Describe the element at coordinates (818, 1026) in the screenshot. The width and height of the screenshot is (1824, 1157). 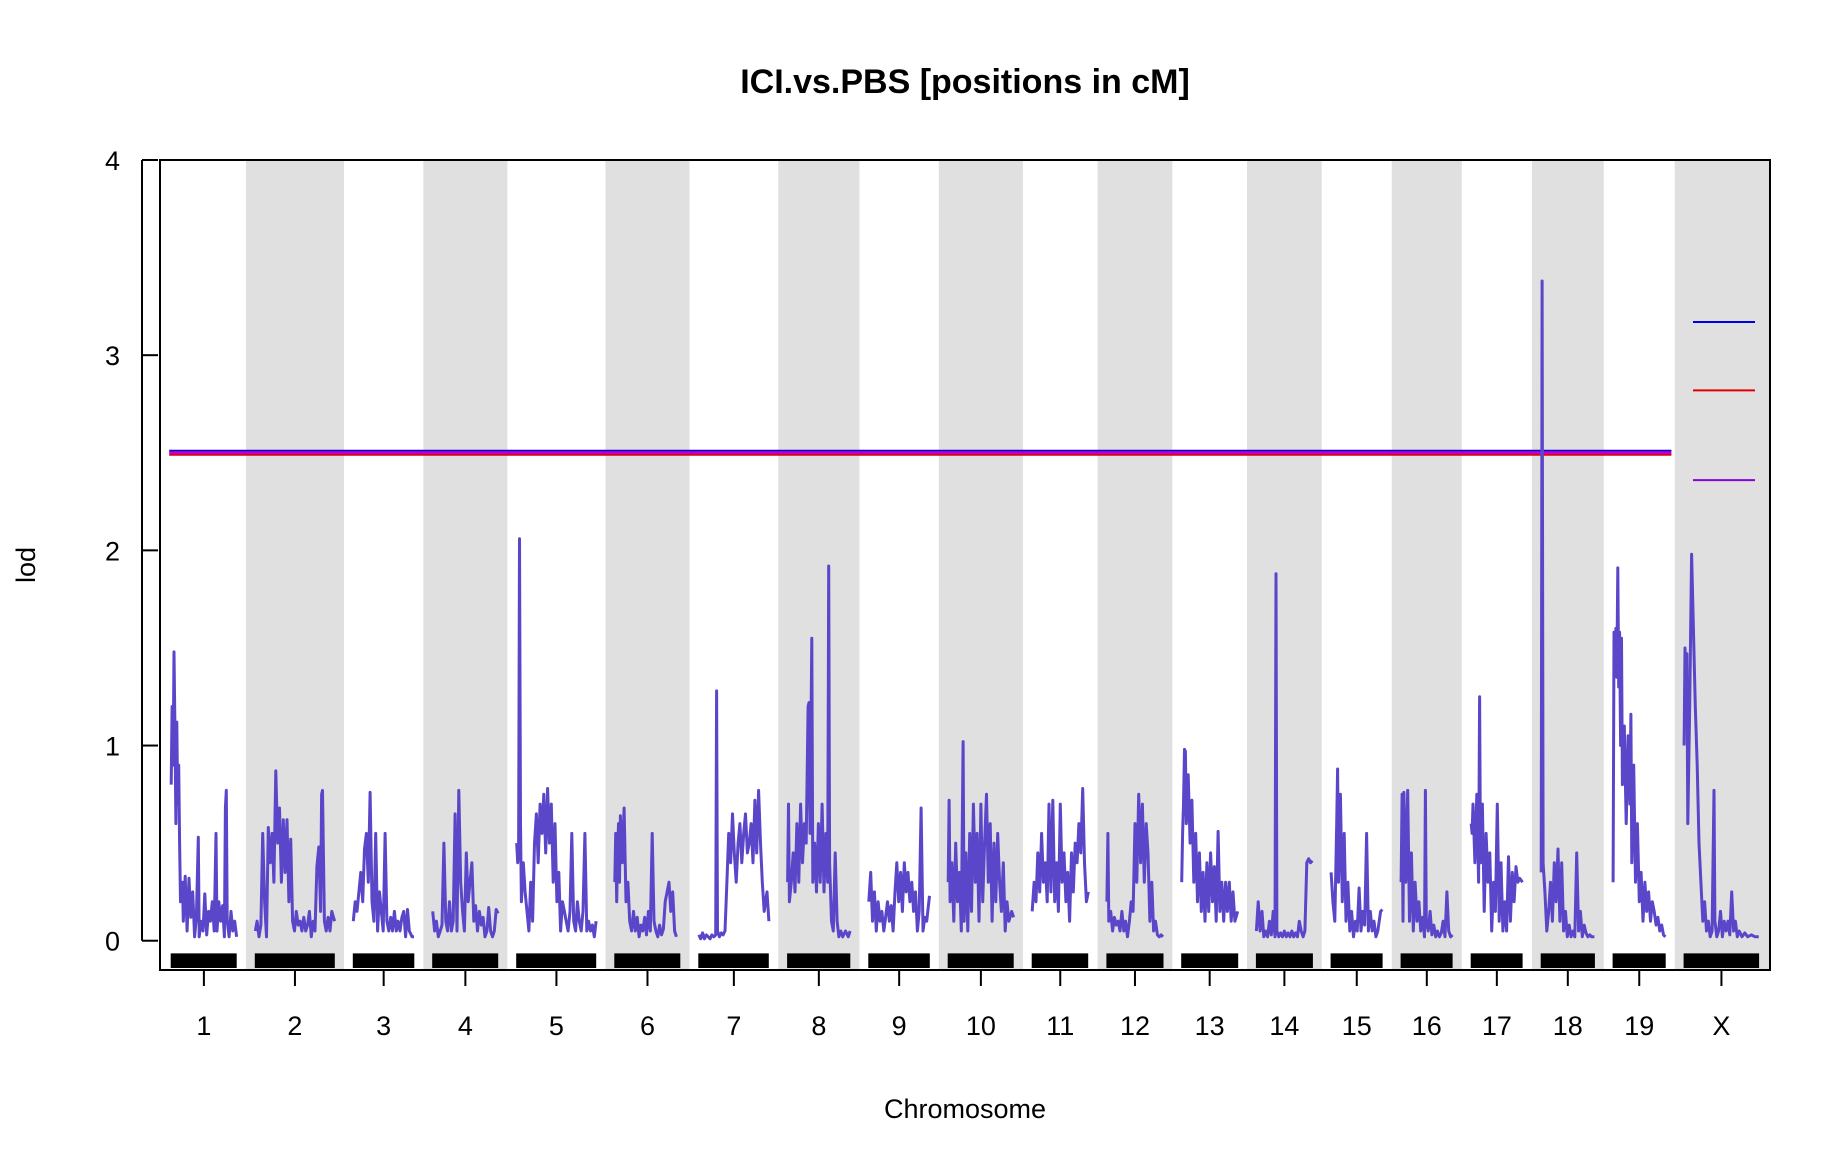
I see `x-tick-label: 8` at that location.